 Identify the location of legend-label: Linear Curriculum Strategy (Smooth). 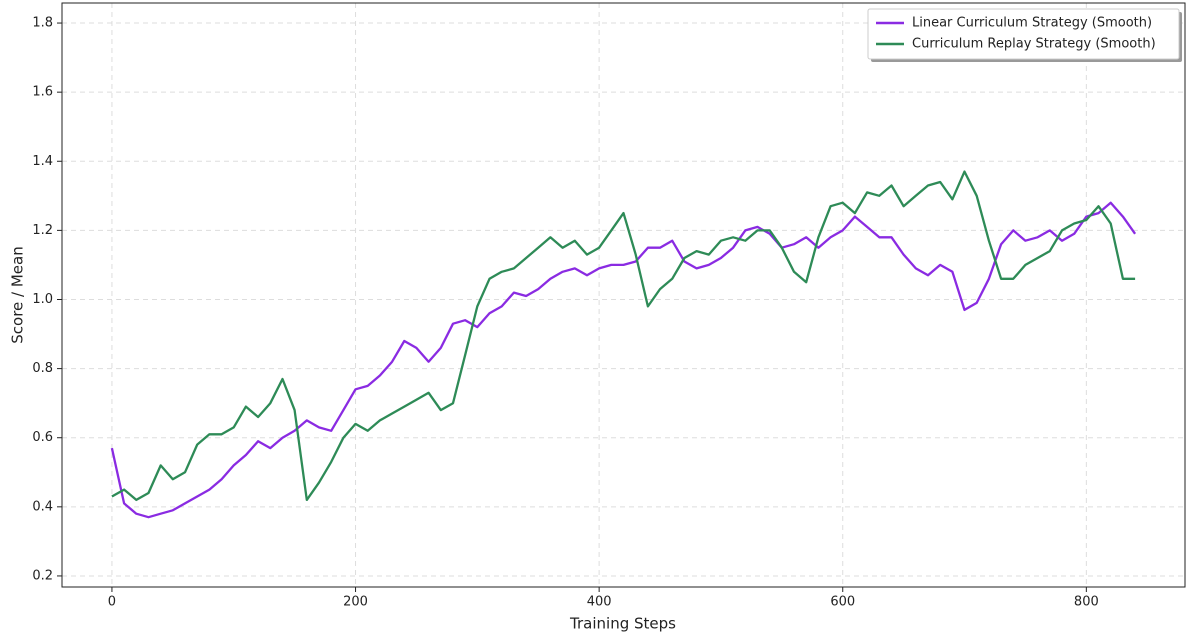
(1032, 23).